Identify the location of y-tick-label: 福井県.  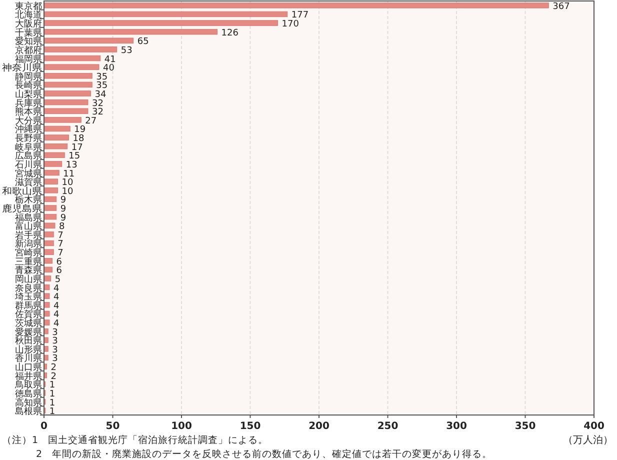
(28, 376).